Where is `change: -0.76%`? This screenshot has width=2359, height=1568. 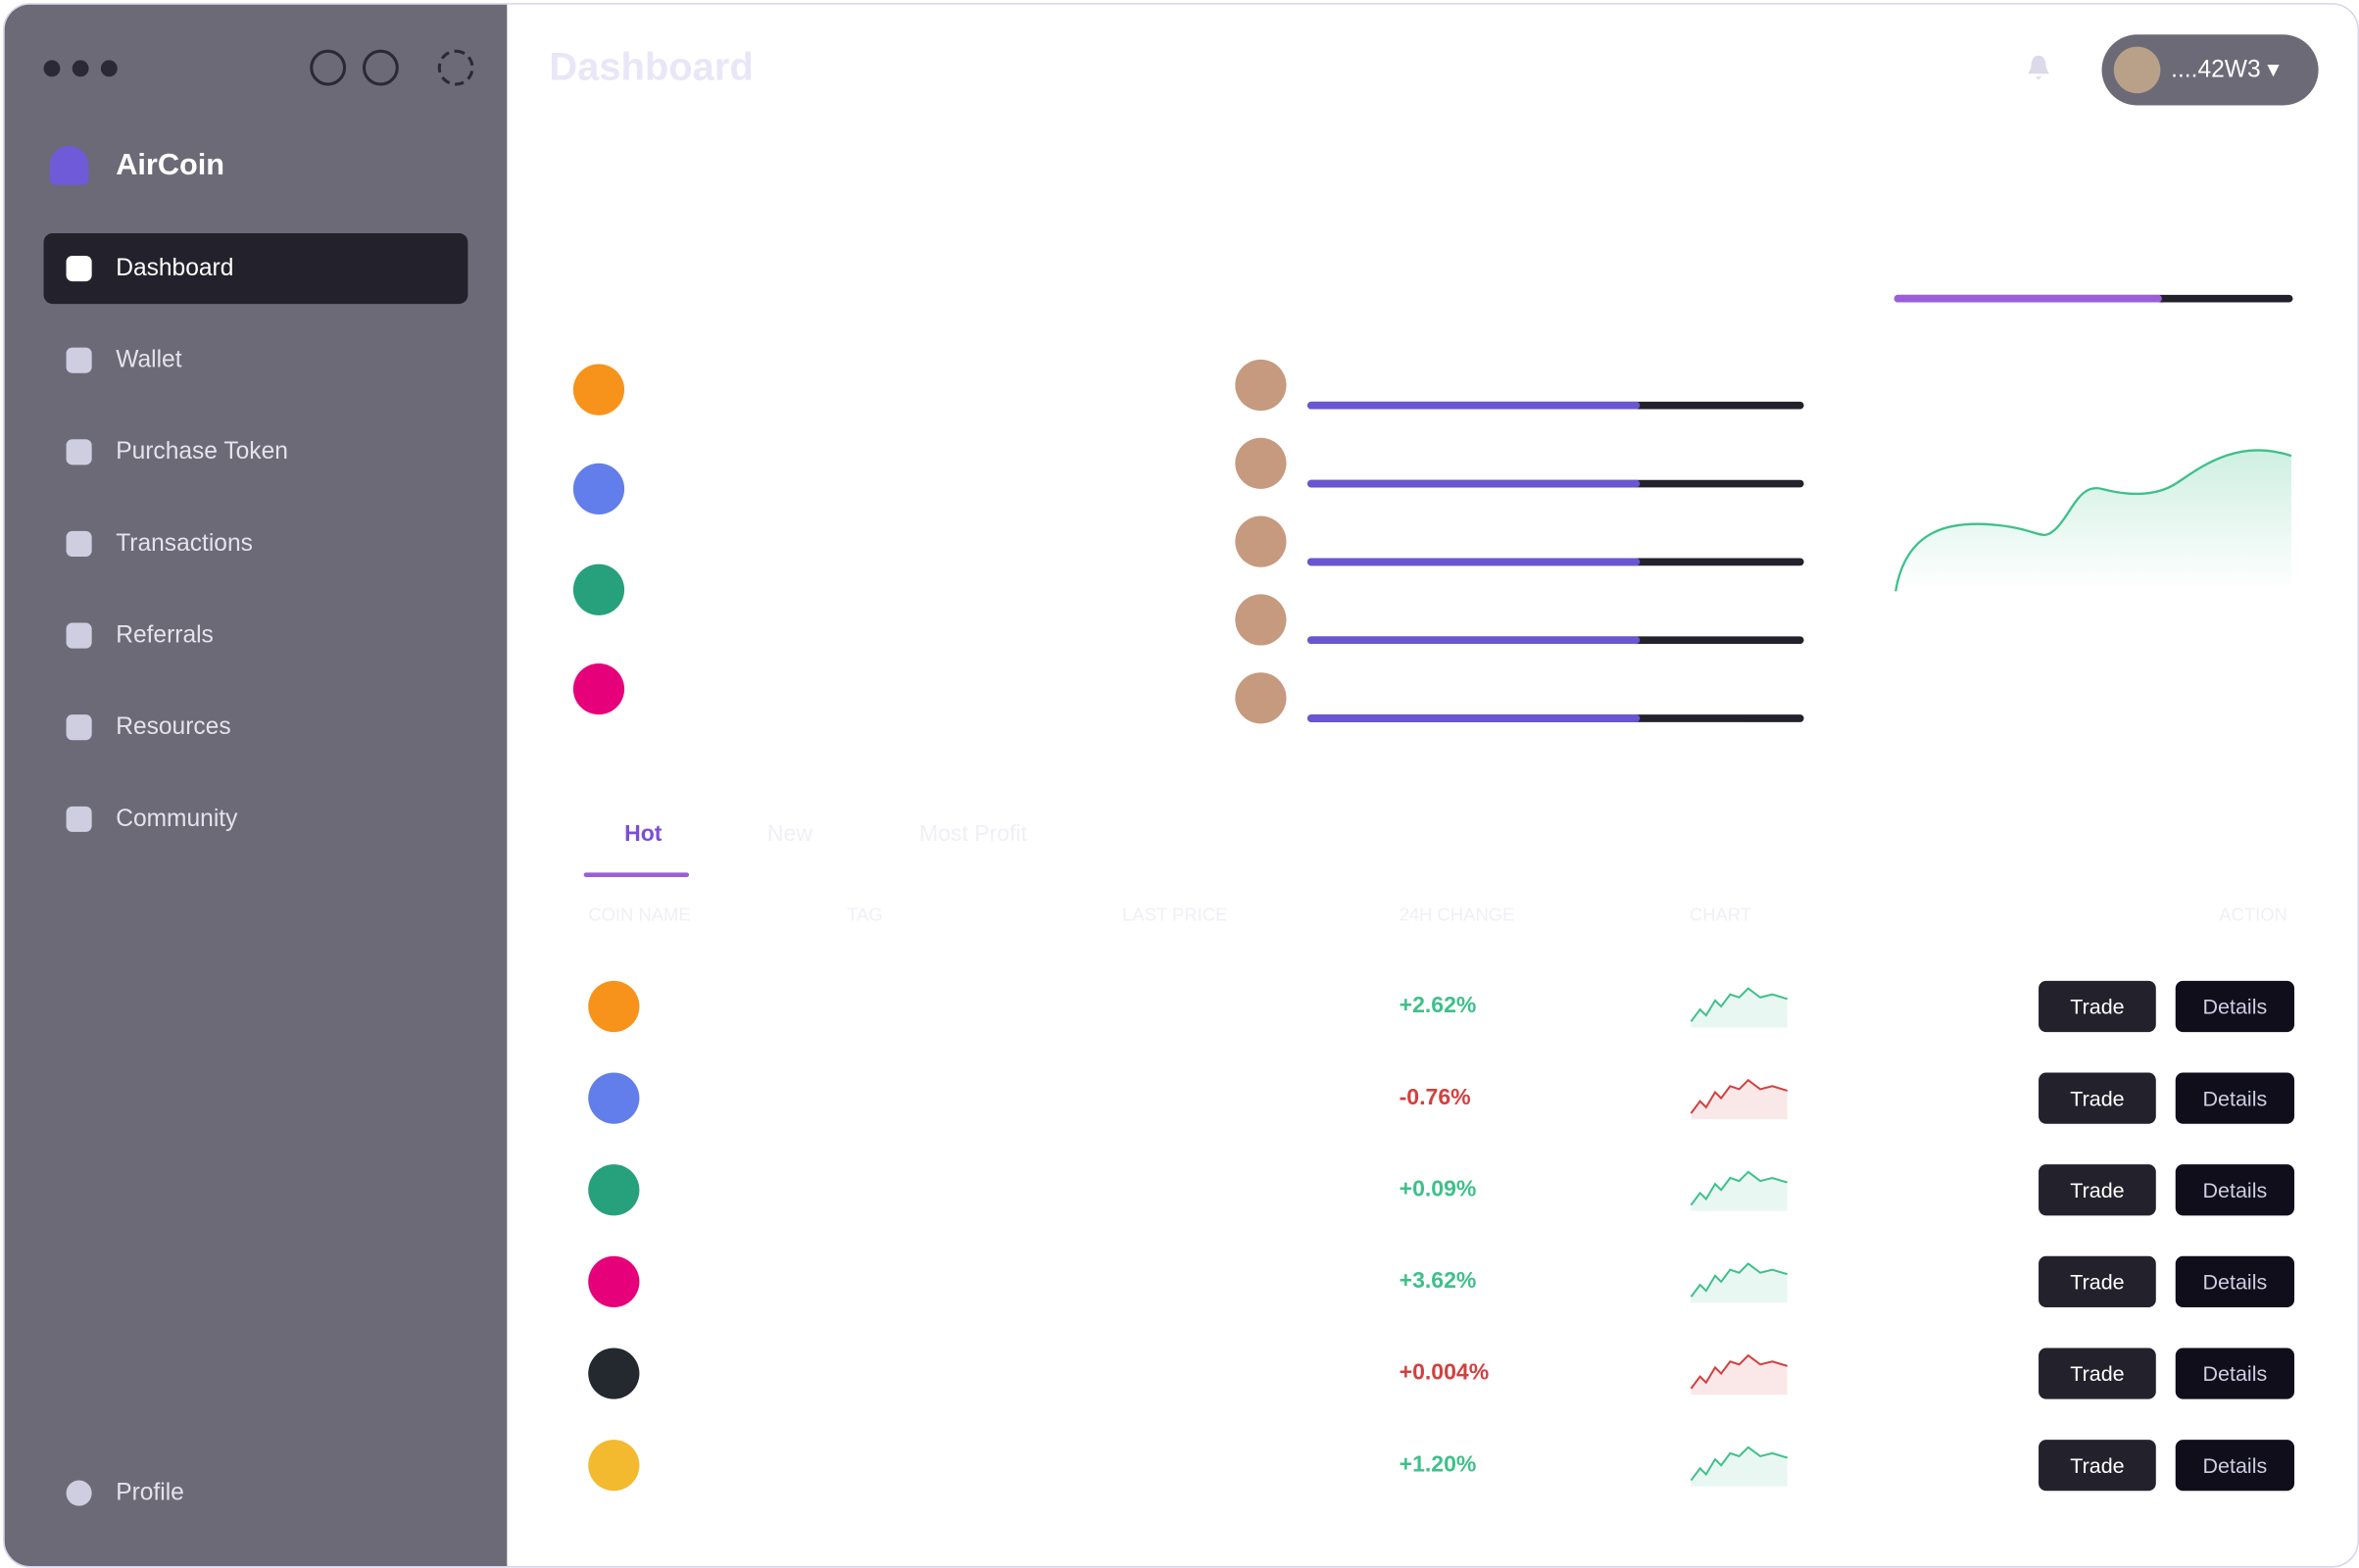 change: -0.76% is located at coordinates (1435, 1097).